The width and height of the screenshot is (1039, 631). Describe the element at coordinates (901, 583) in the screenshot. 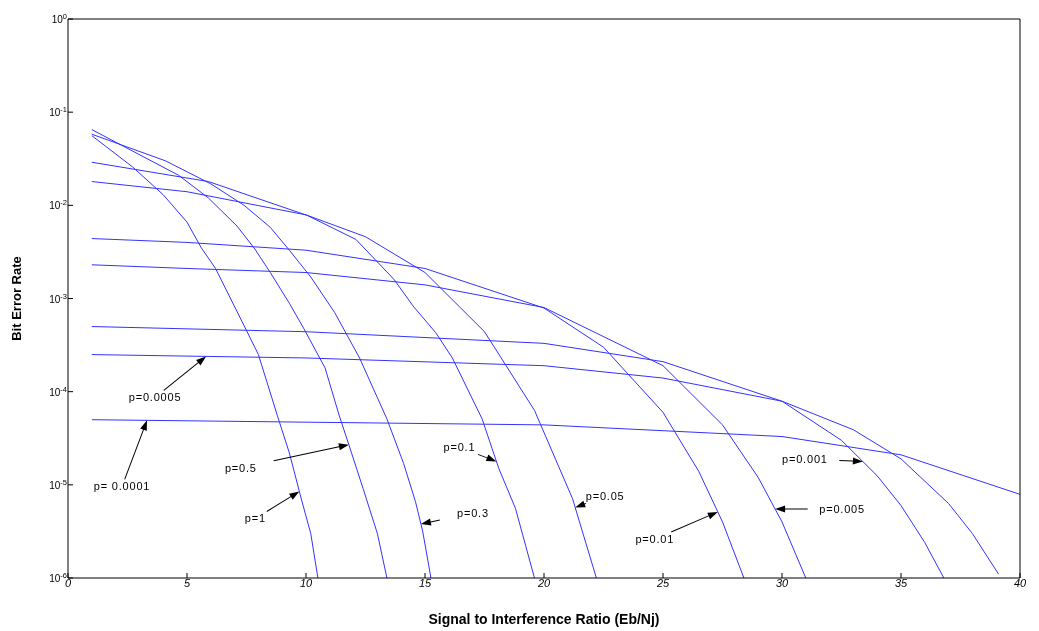

I see `x-tick-label: 35` at that location.